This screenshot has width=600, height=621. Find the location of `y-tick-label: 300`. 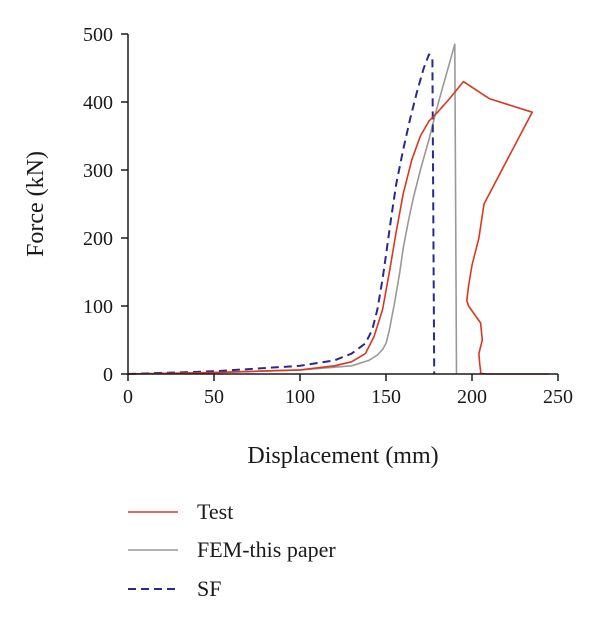

y-tick-label: 300 is located at coordinates (98, 171).